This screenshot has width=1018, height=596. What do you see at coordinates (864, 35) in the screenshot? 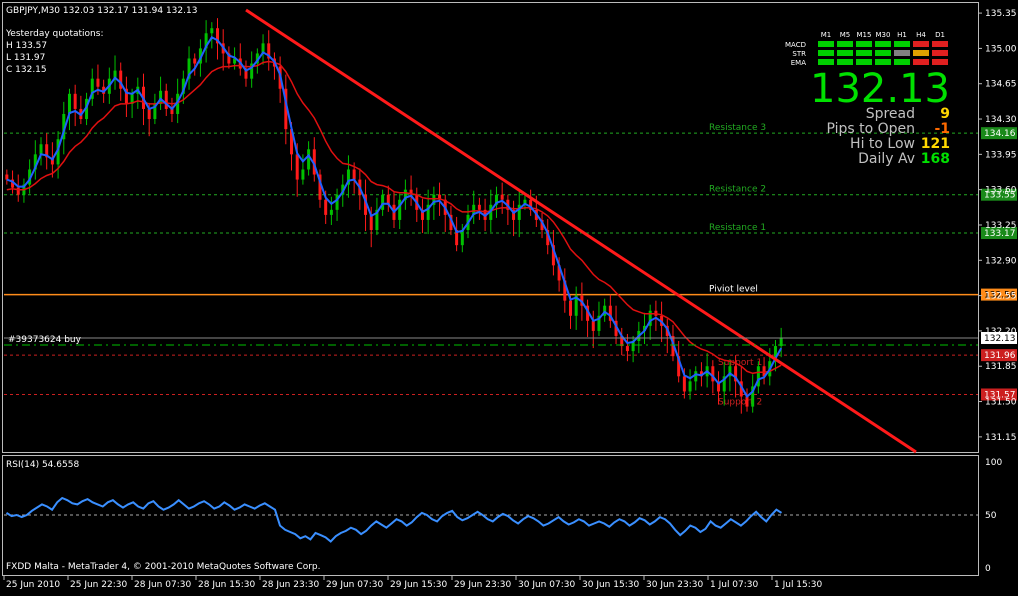
I see `timeframe-label: M15` at bounding box center [864, 35].